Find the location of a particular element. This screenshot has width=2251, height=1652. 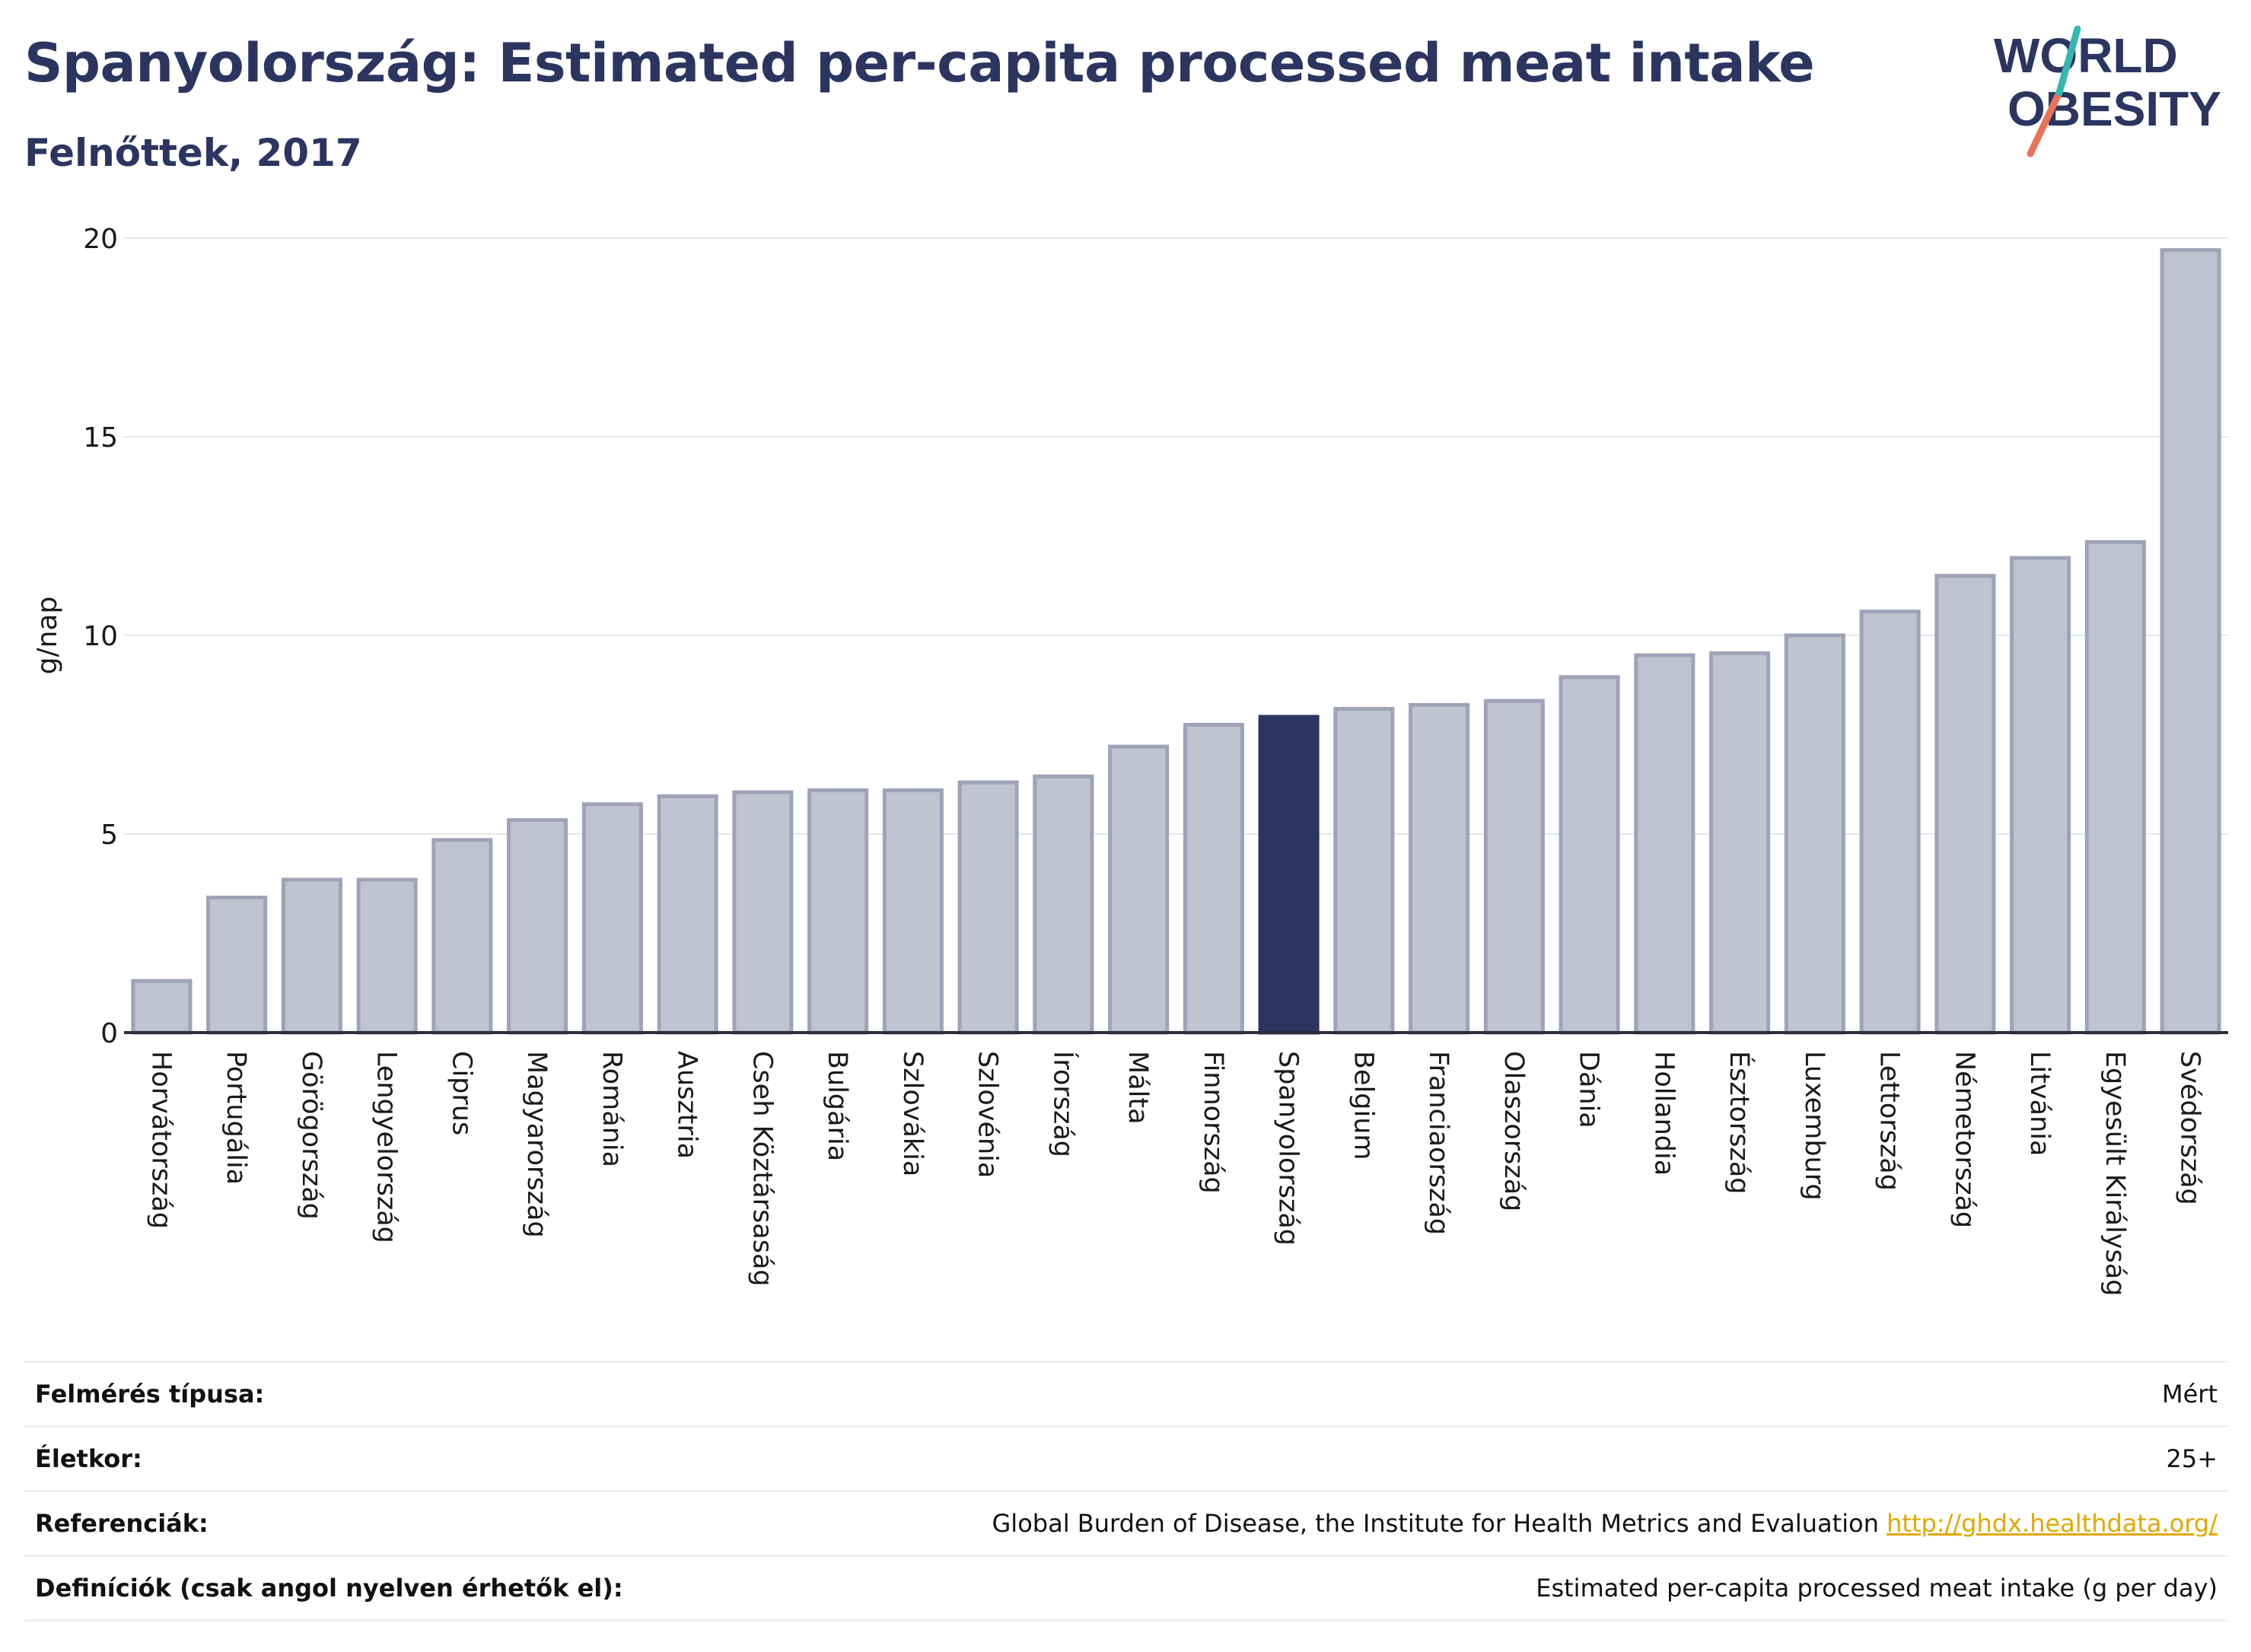

info-value: 25+ is located at coordinates (1487, 1458).